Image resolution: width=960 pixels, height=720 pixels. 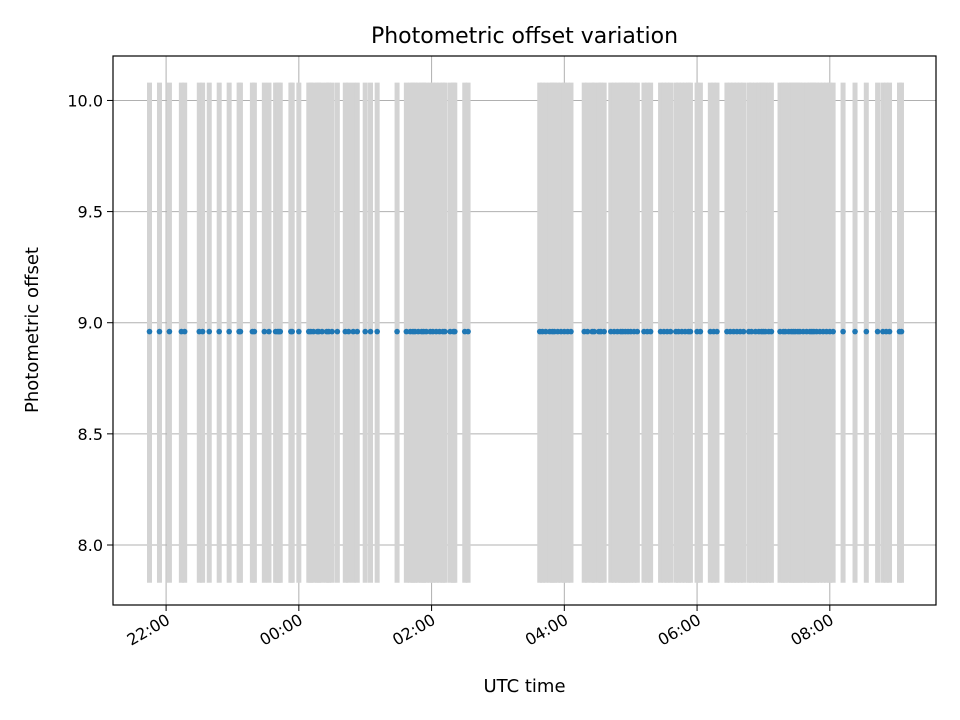 I want to click on y-axis-ticks: 8.0 8.5 9.0 9.5 10.0, so click(x=90, y=323).